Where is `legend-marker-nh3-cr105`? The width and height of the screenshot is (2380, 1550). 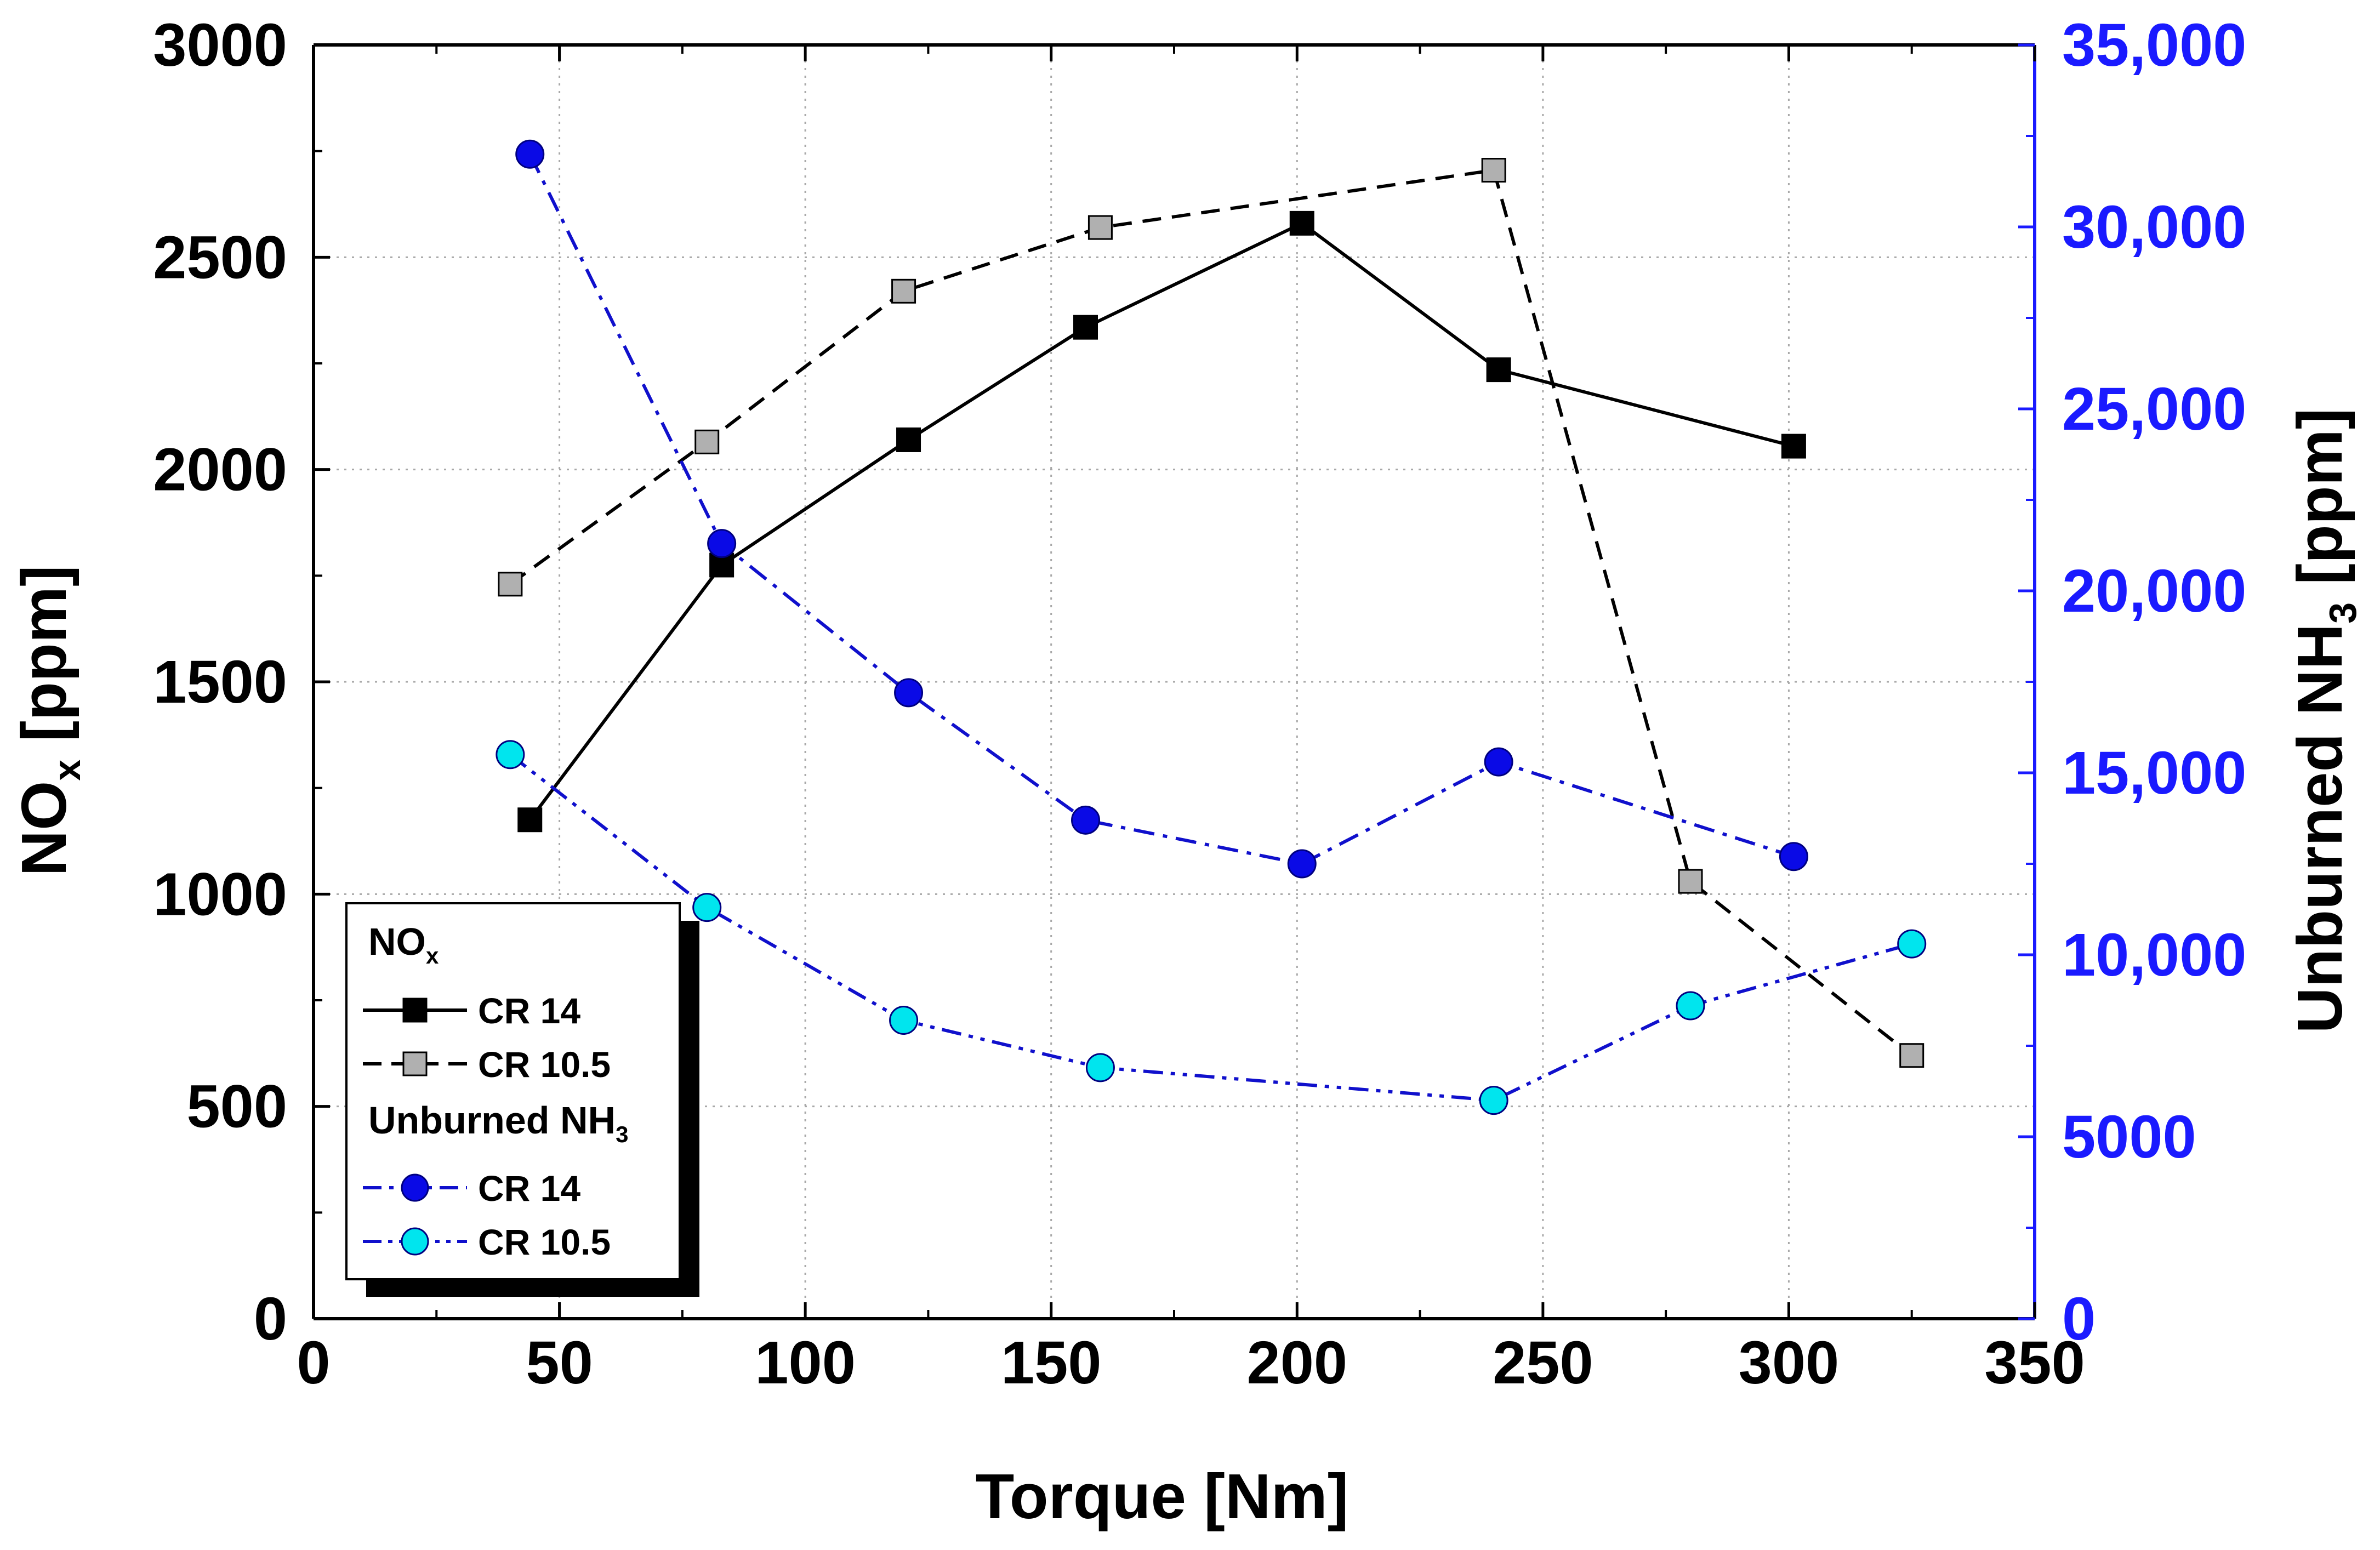
legend-marker-nh3-cr105 is located at coordinates (415, 1241).